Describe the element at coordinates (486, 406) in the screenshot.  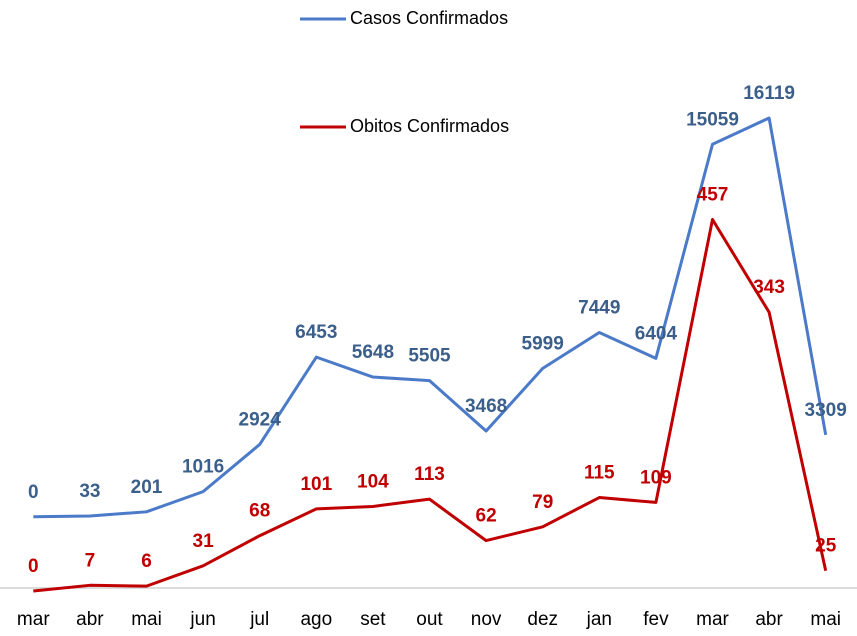
I see `data-label: 3468` at that location.